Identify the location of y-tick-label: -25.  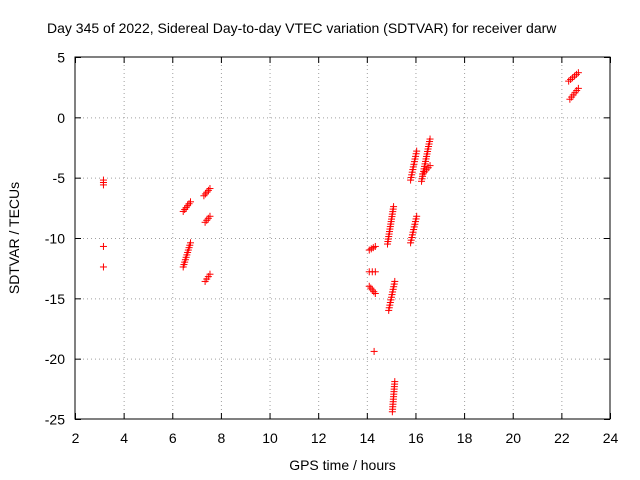
(55, 420).